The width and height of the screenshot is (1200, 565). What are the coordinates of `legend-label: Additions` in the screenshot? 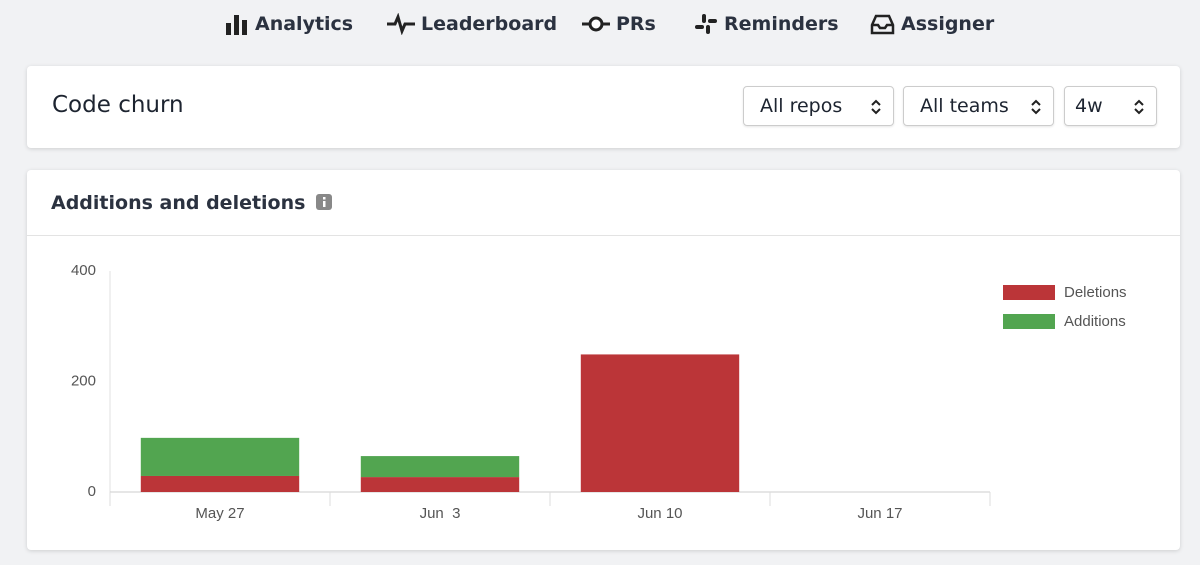 It's located at (1095, 321).